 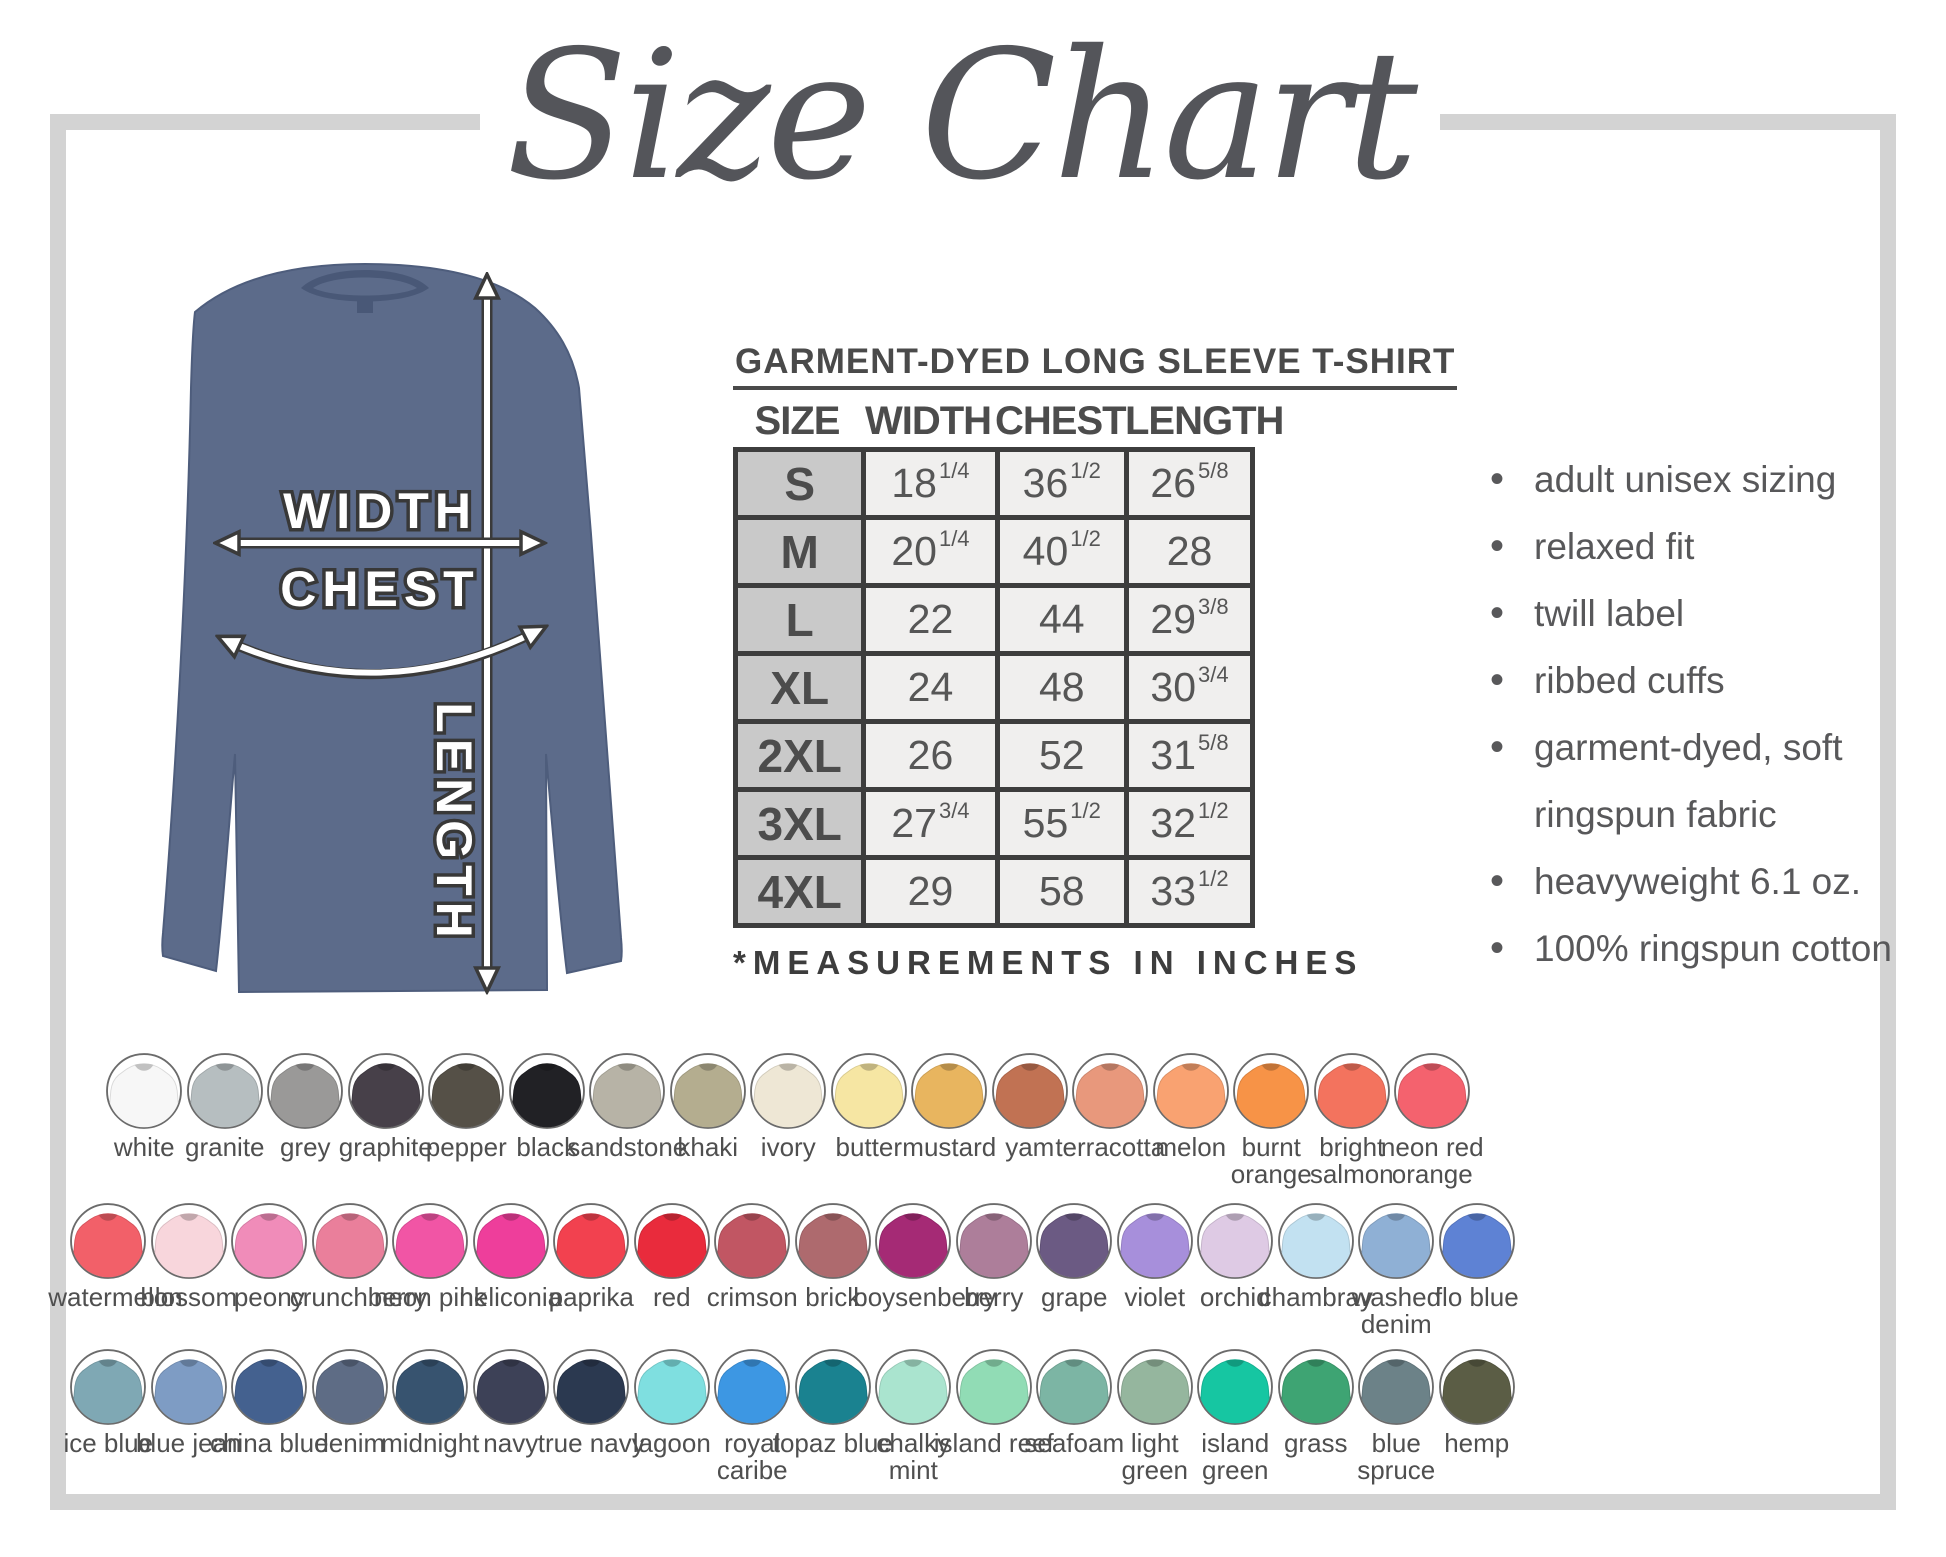 I want to click on chest-cell: 48, so click(x=1062, y=687).